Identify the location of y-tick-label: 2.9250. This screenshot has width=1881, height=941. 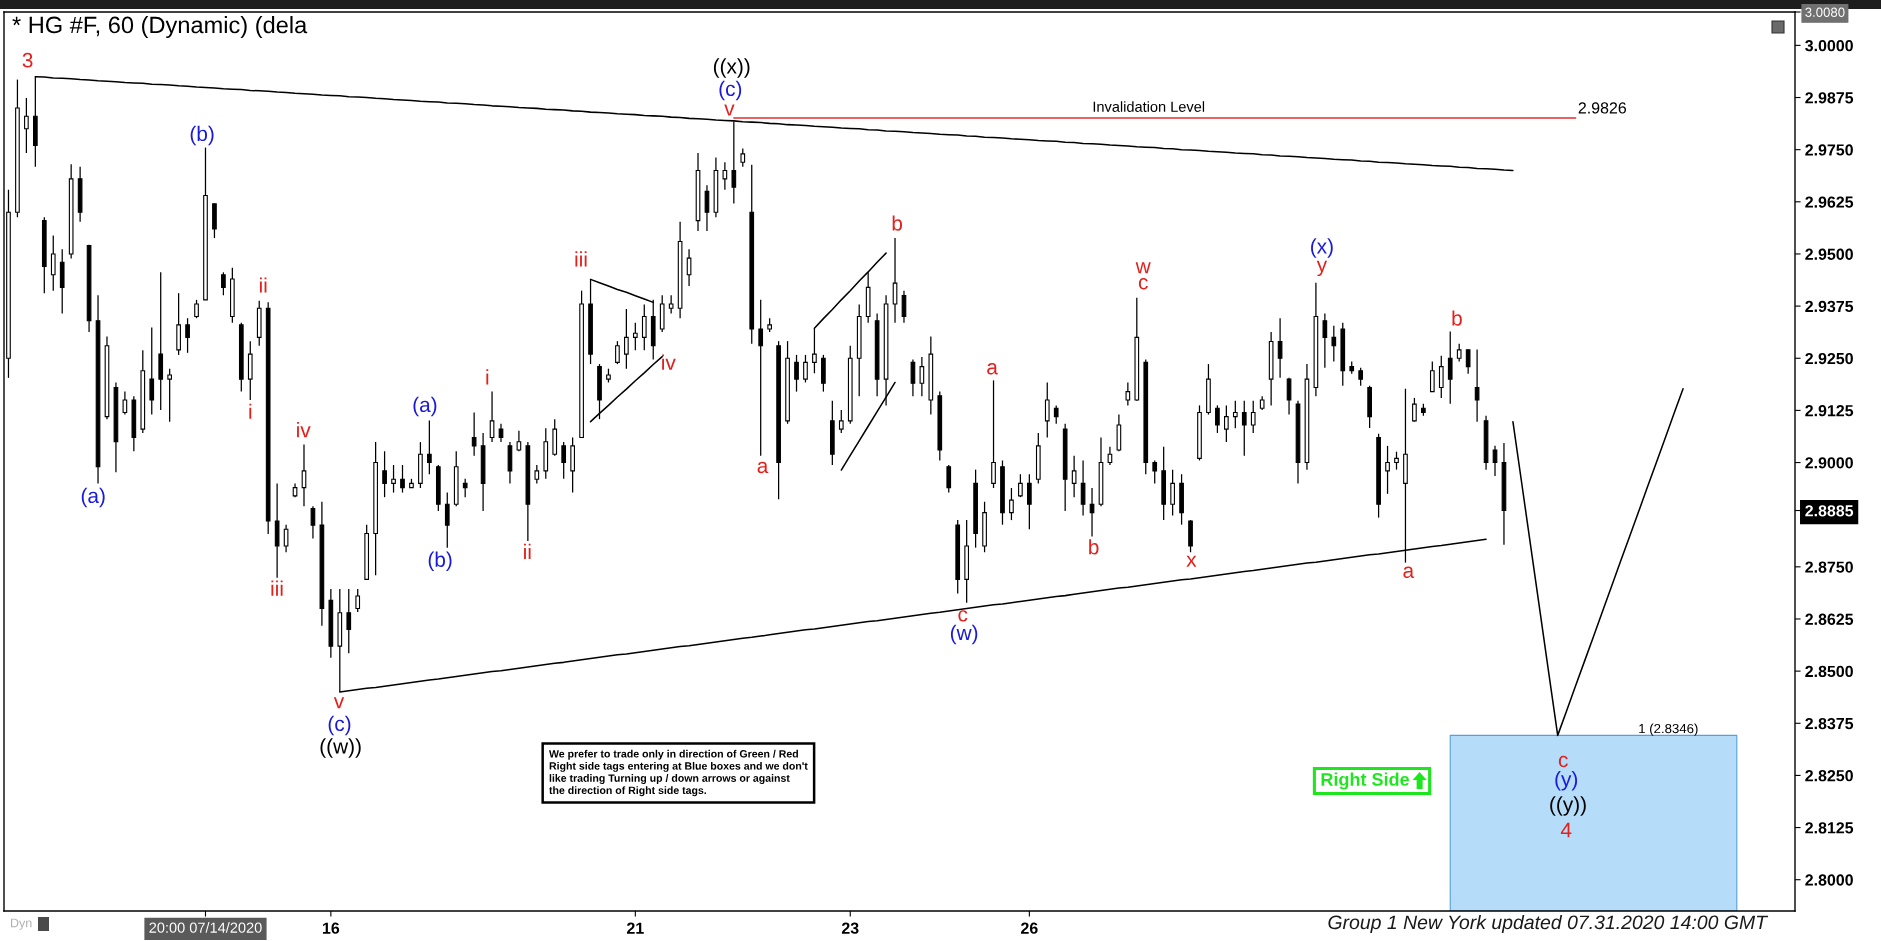
(1829, 358).